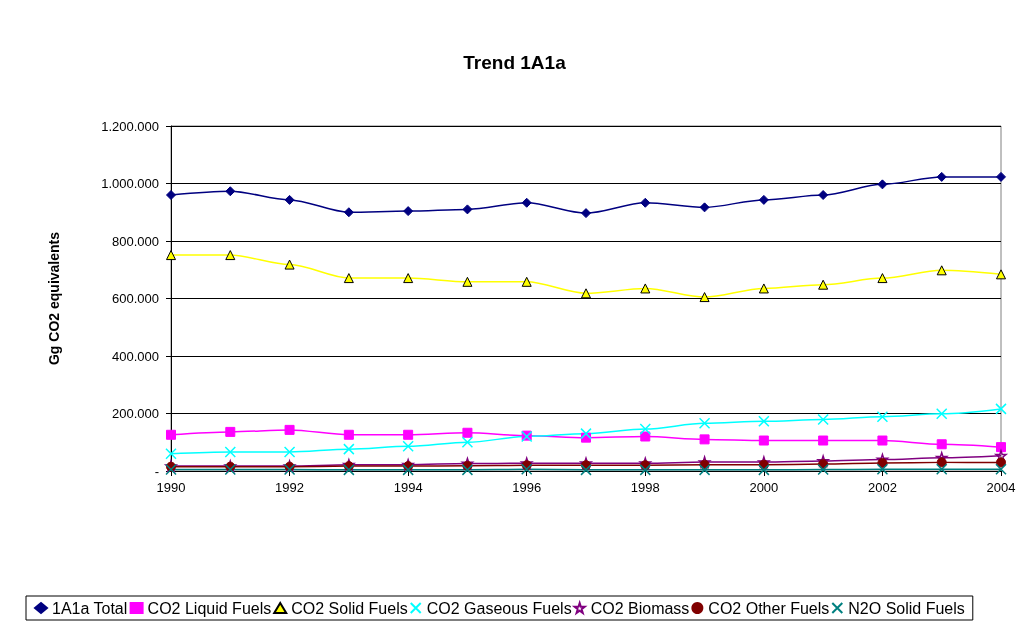 This screenshot has height=632, width=1029. I want to click on x-tick-label: 1990, so click(171, 487).